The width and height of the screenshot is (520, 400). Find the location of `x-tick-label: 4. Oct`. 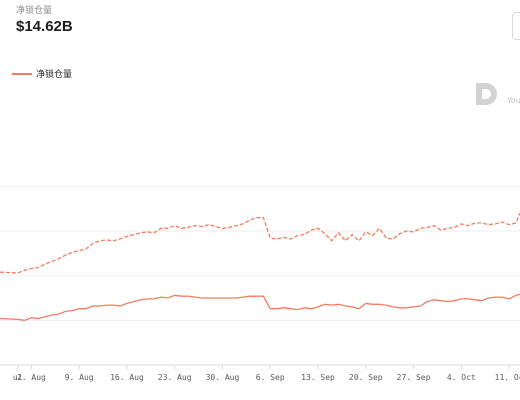

x-tick-label: 4. Oct is located at coordinates (461, 377).